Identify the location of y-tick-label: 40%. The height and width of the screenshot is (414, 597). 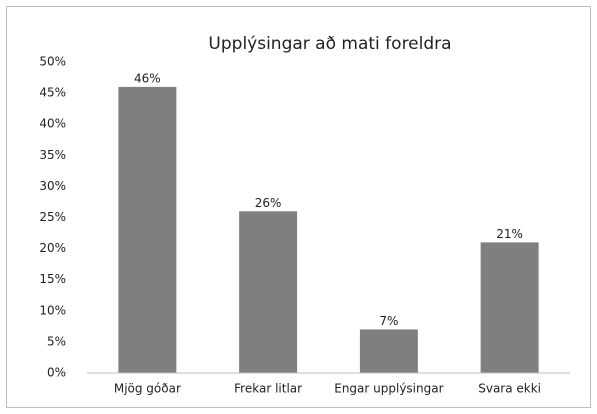
(52, 124).